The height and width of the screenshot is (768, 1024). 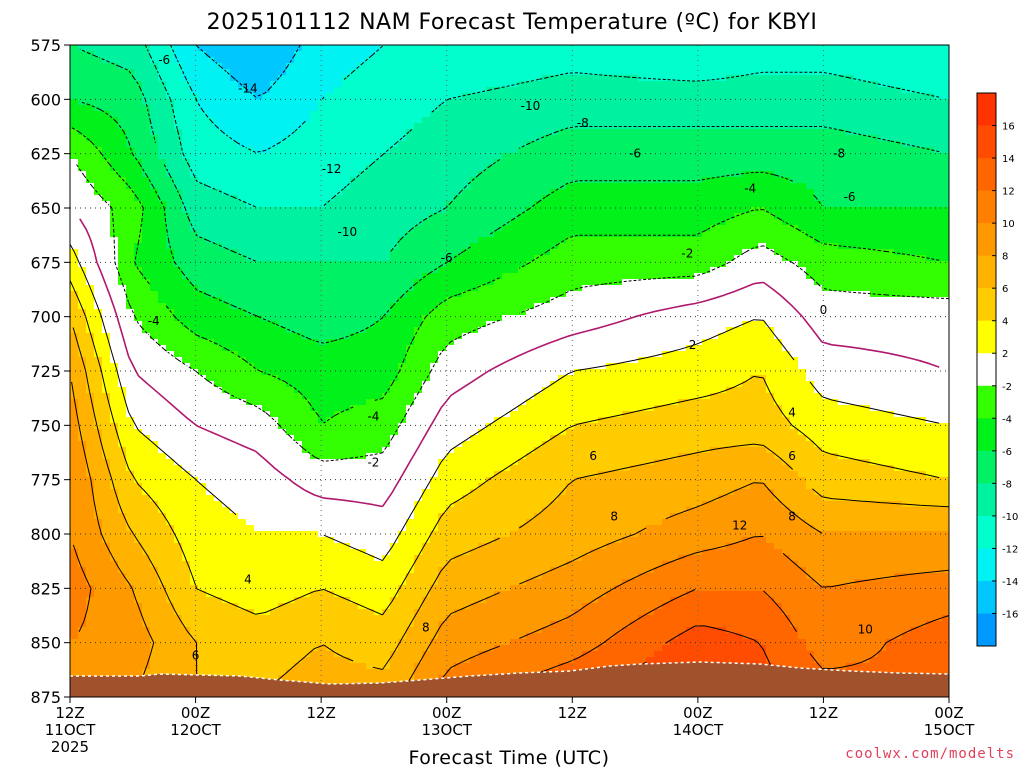 I want to click on colorbar-label: 16, so click(x=1008, y=127).